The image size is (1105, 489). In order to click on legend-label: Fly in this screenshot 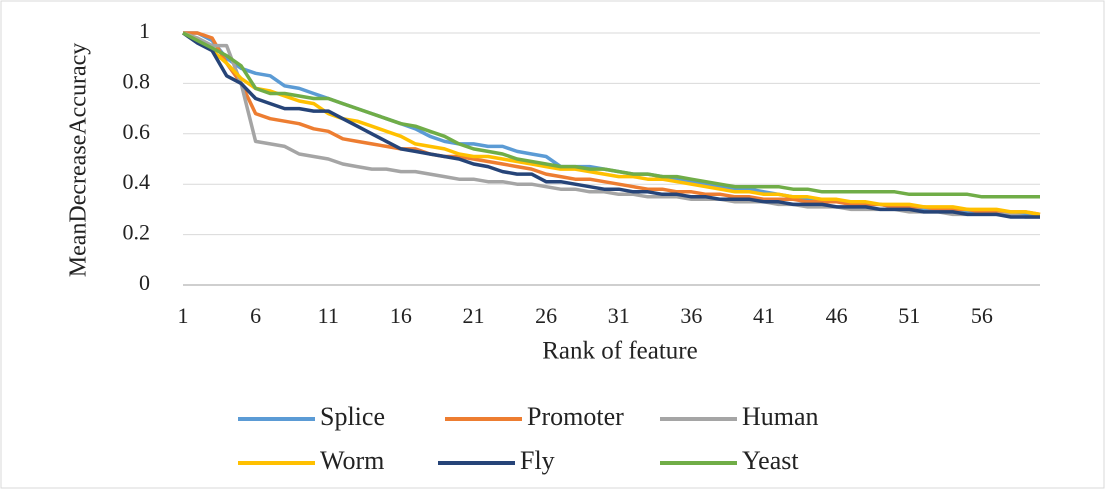, I will do `click(537, 460)`.